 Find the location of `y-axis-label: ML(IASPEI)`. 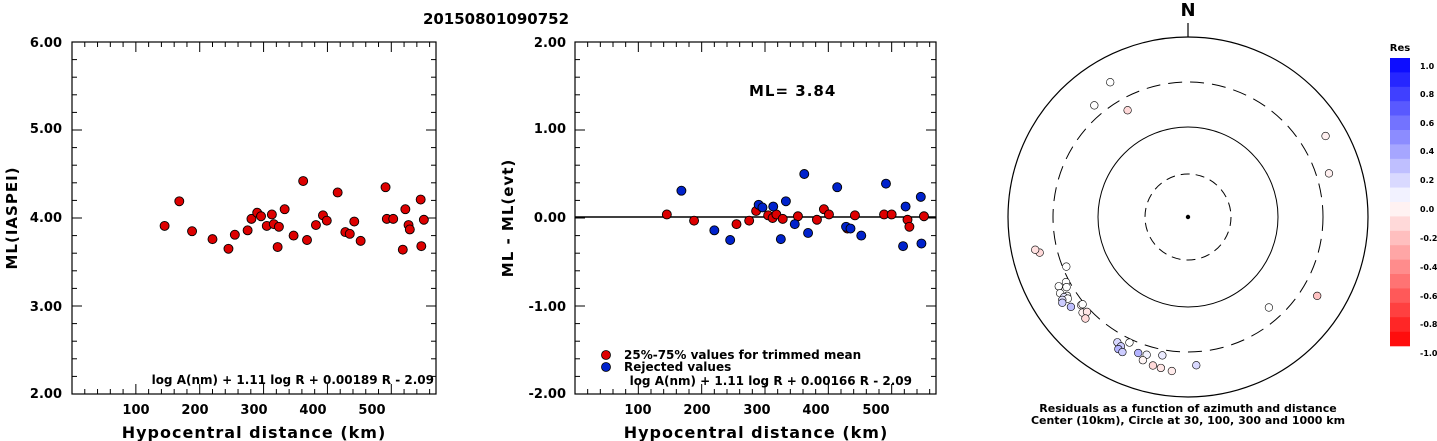

y-axis-label: ML(IASPEI) is located at coordinates (12, 217).